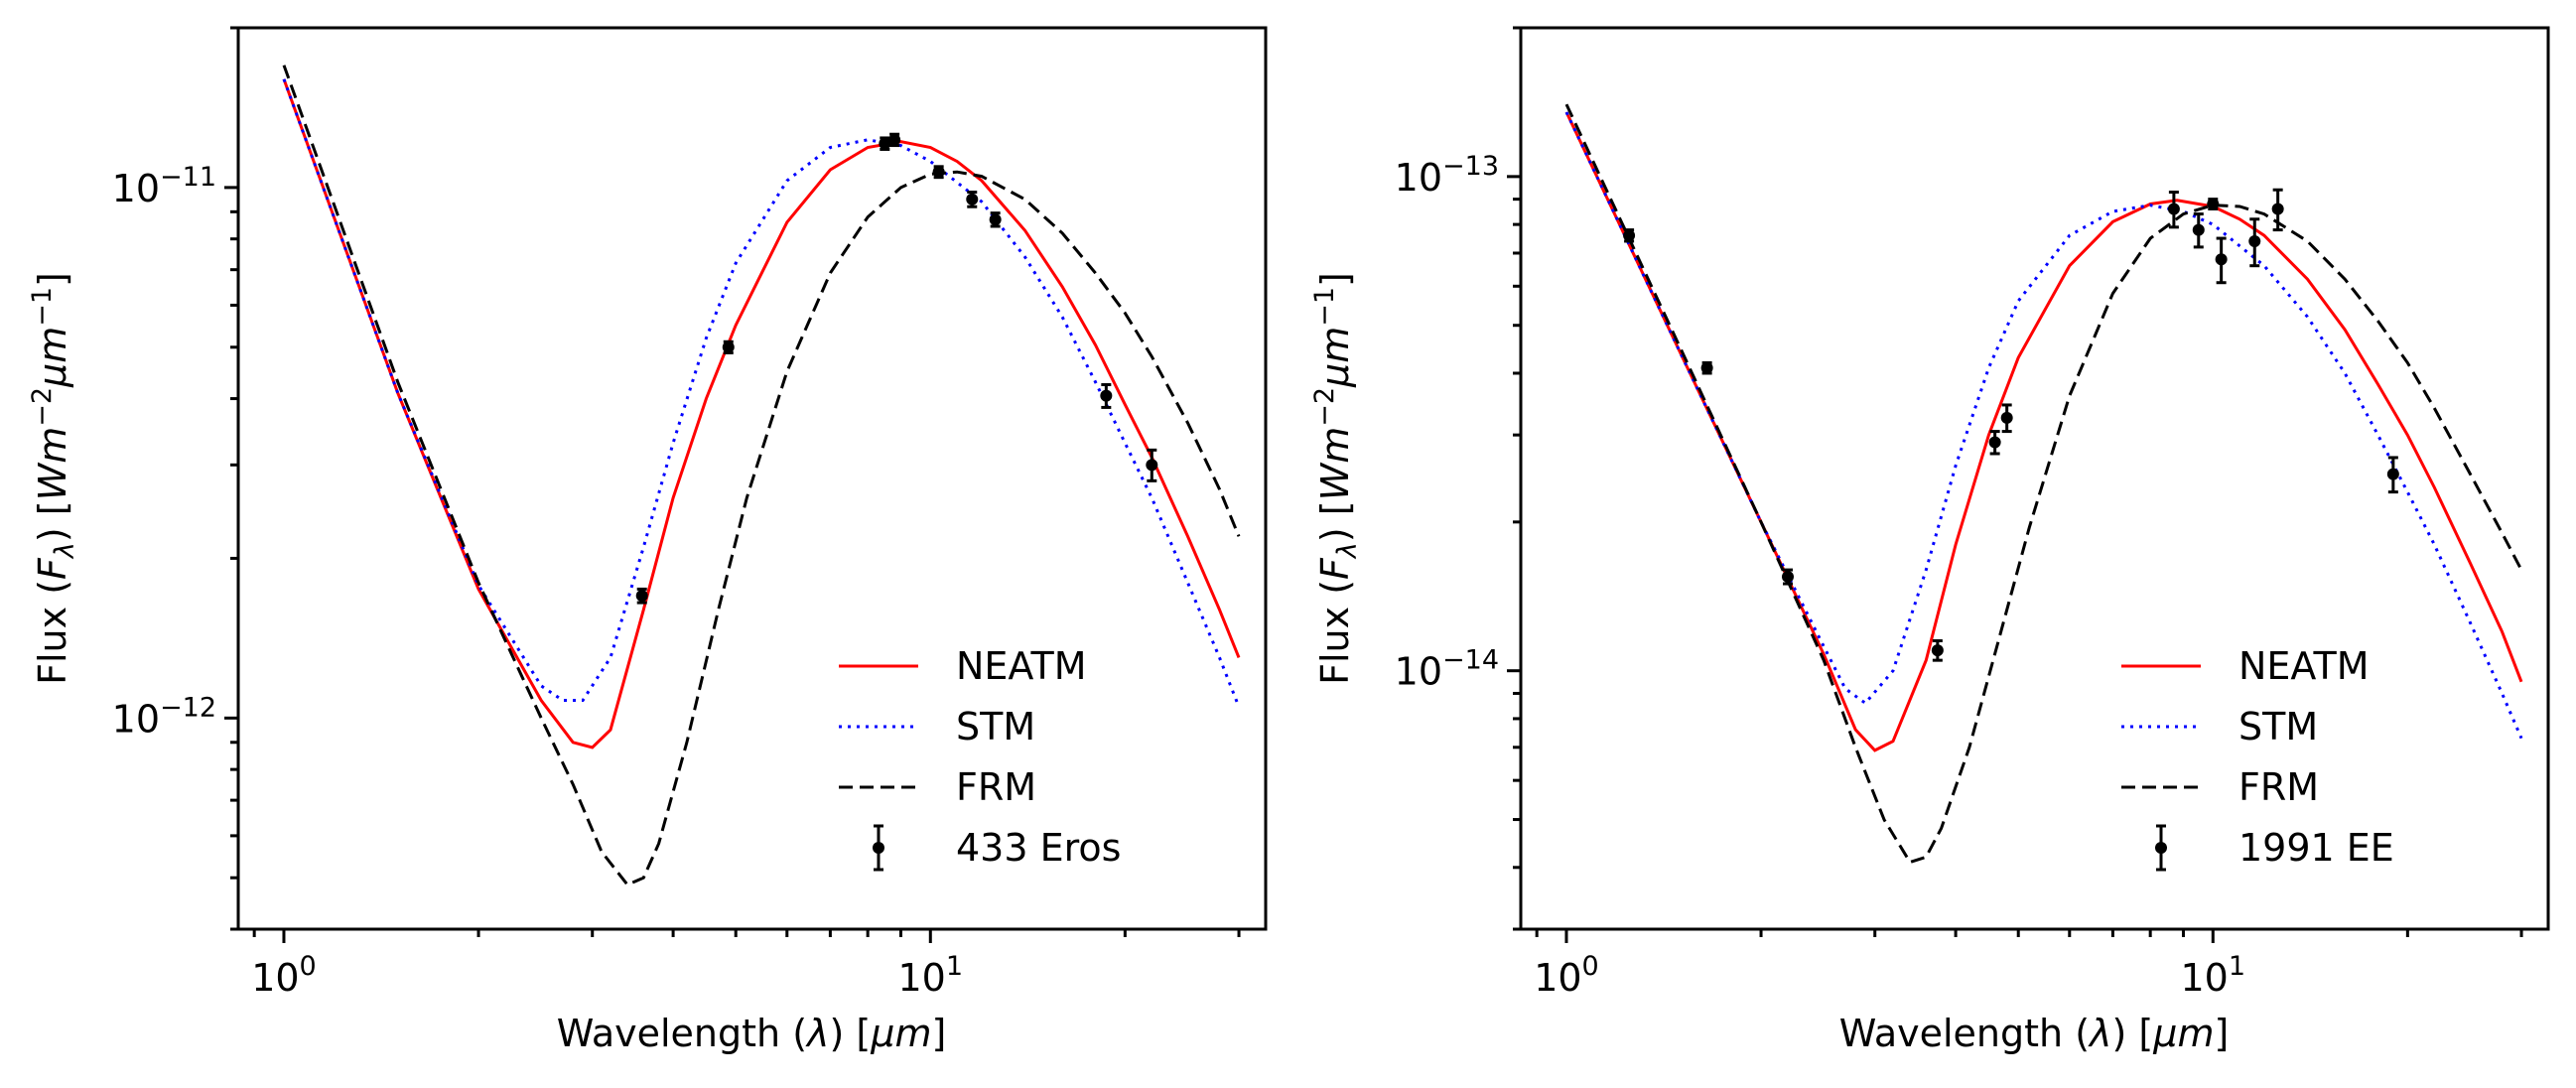  Describe the element at coordinates (2316, 848) in the screenshot. I see `legend-label: 1991 EE` at that location.